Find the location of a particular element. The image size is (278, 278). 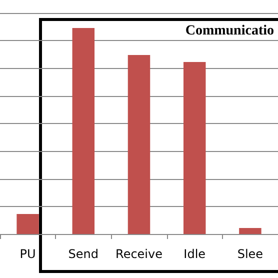

x-tick-label: Slee is located at coordinates (250, 254).